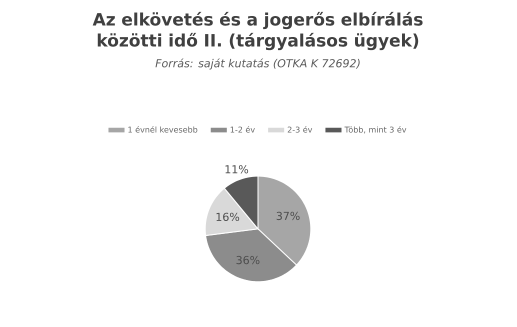 The image size is (517, 327). What do you see at coordinates (163, 129) in the screenshot?
I see `legend-label: 1 évnél kevesebb` at bounding box center [163, 129].